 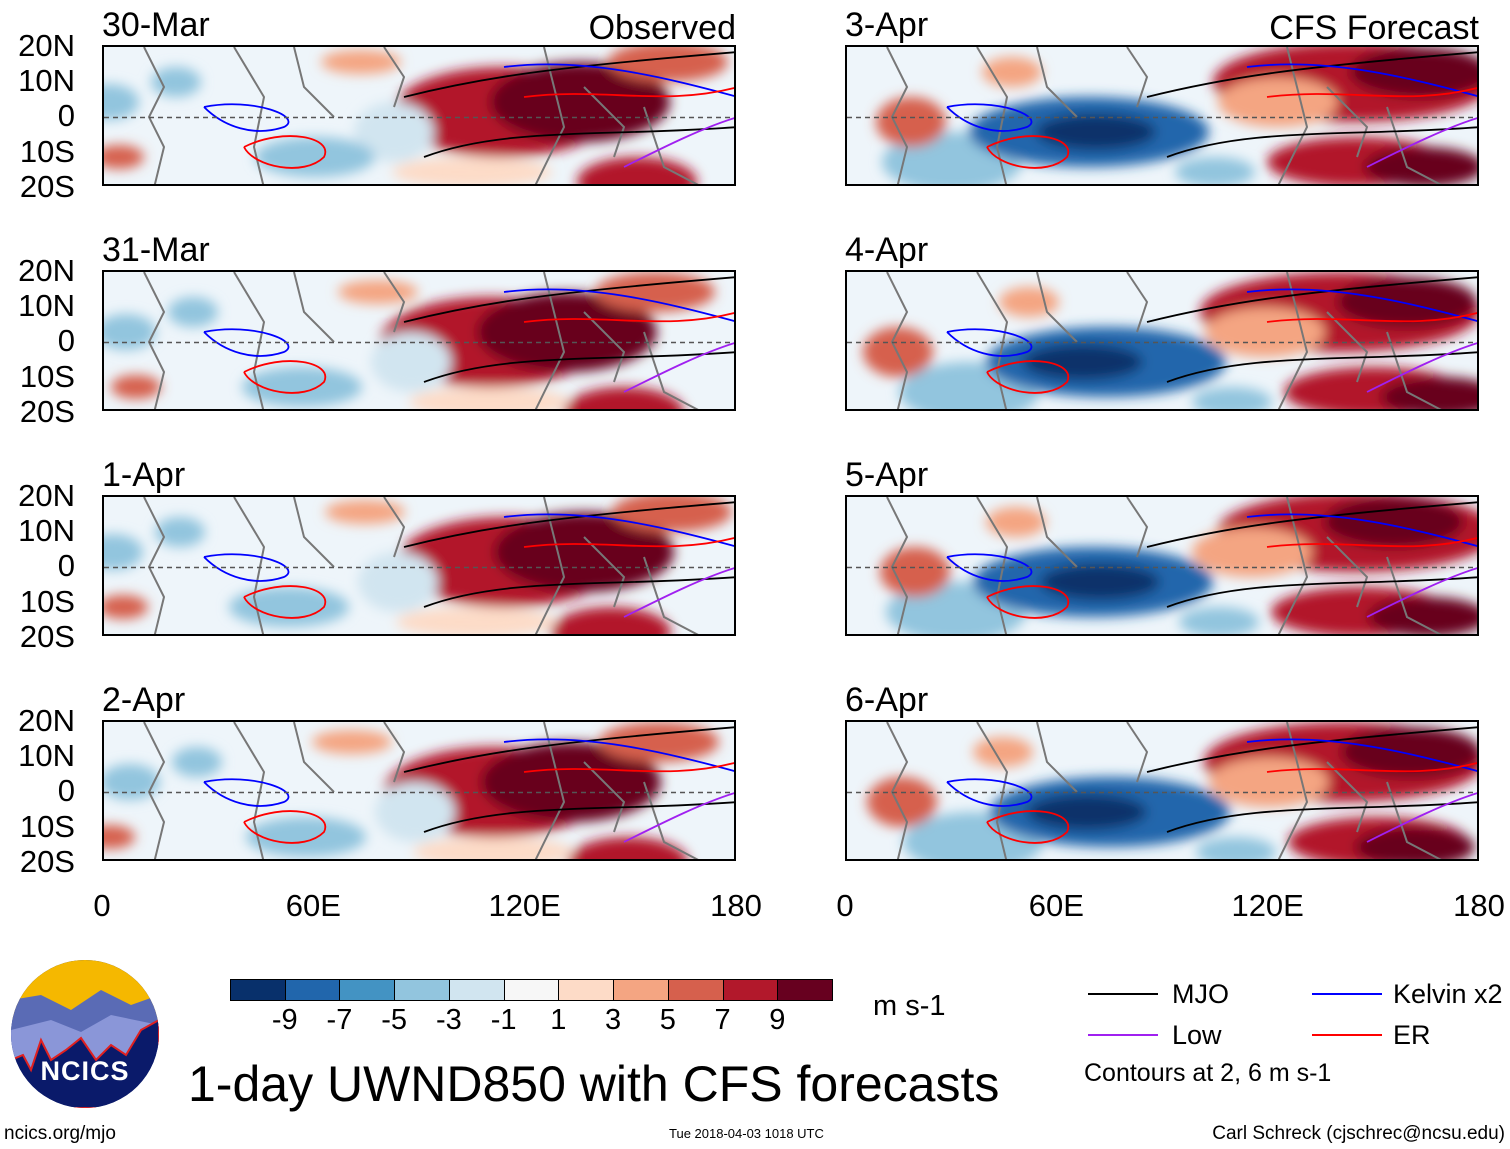 What do you see at coordinates (1374, 28) in the screenshot?
I see `panel-source-label: CFS Forecast` at bounding box center [1374, 28].